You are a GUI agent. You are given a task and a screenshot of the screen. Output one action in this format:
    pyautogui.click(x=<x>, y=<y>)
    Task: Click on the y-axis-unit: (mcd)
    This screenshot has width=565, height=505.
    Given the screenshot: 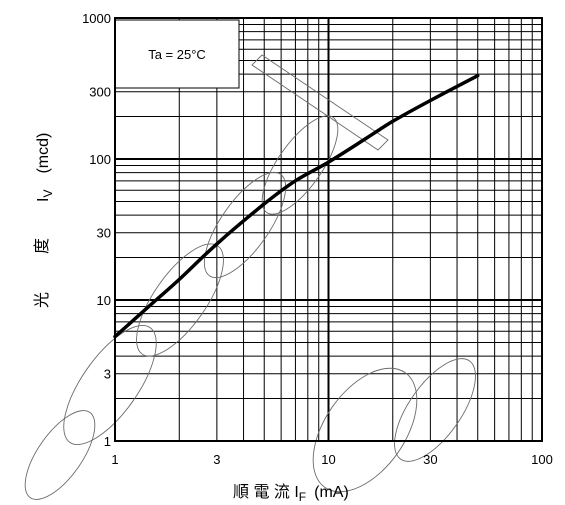 What is the action you would take?
    pyautogui.click(x=43, y=153)
    